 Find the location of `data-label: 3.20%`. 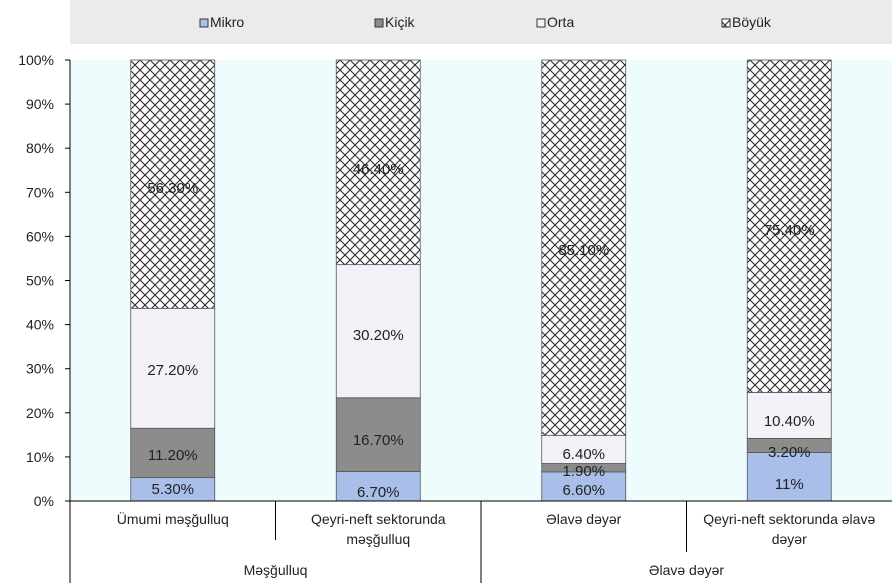

data-label: 3.20% is located at coordinates (789, 452).